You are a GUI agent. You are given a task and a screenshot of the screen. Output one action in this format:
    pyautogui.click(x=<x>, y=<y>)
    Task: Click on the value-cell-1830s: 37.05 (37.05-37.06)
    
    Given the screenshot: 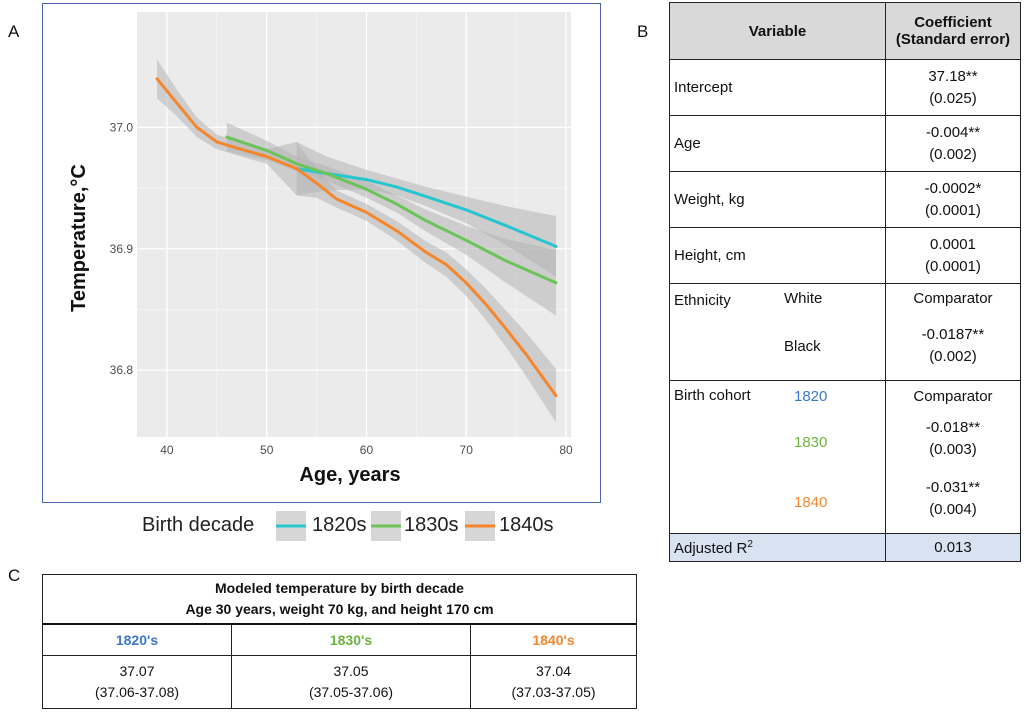 What is the action you would take?
    pyautogui.click(x=351, y=682)
    